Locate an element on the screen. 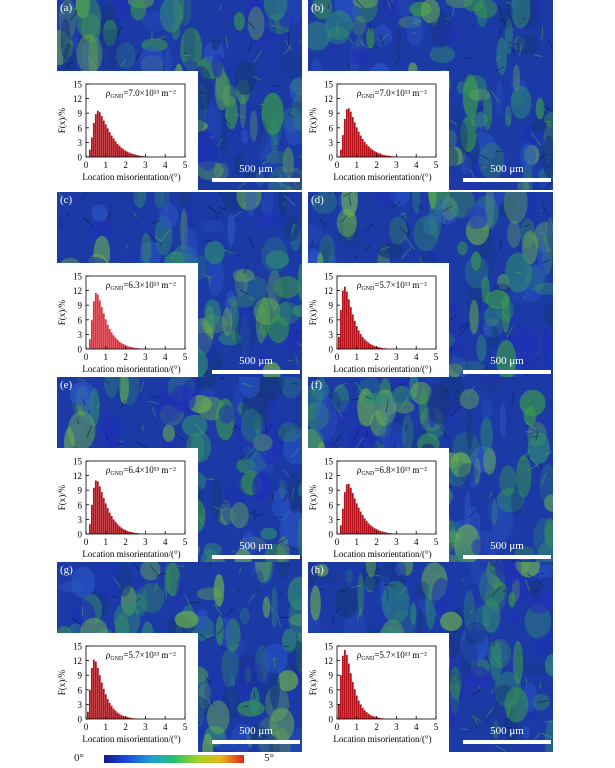  panel-label: (g) is located at coordinates (66, 570).